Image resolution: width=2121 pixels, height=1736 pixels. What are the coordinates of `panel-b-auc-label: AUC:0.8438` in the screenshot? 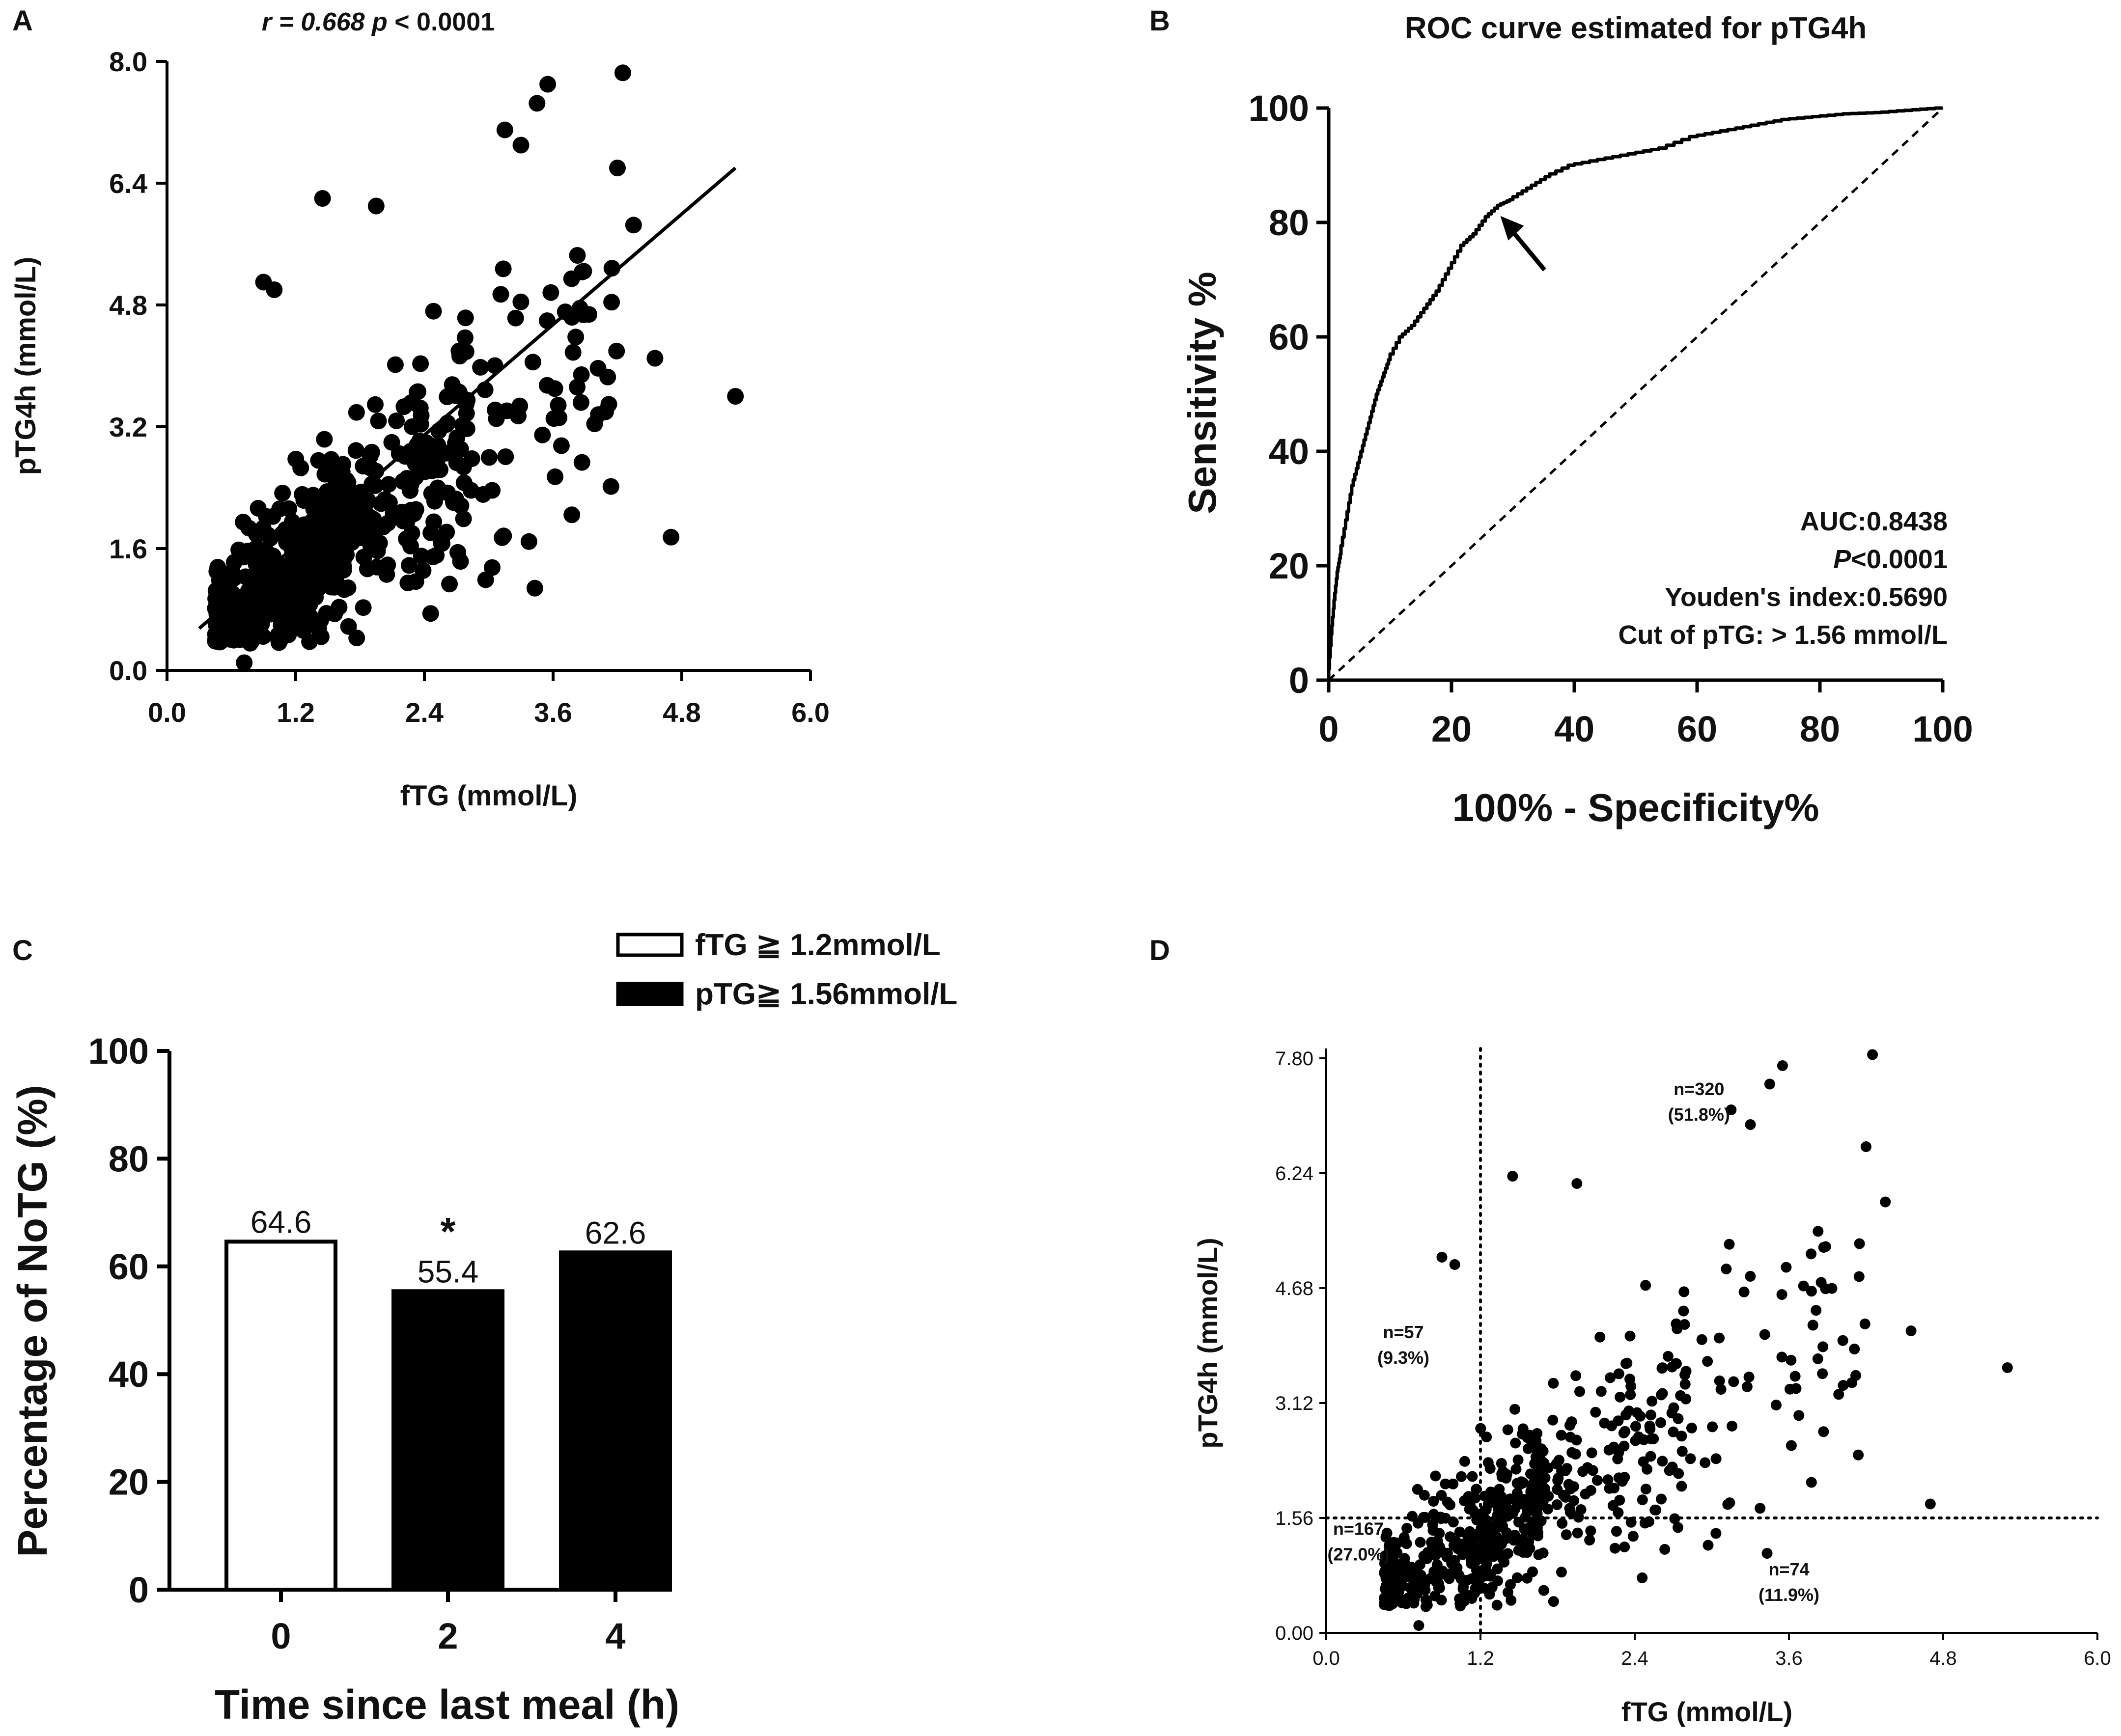 It's located at (1874, 521).